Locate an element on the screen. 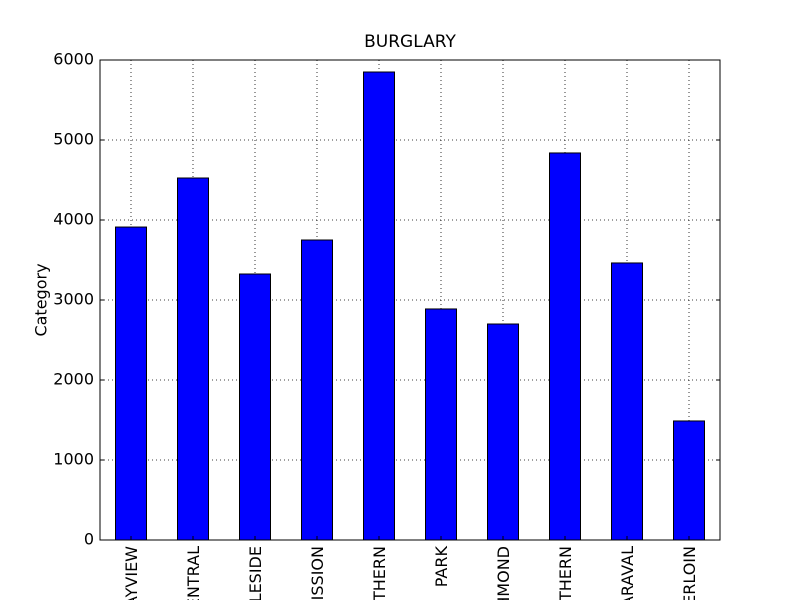 This screenshot has width=800, height=600. x-tick-label: BAYVIEW is located at coordinates (131, 573).